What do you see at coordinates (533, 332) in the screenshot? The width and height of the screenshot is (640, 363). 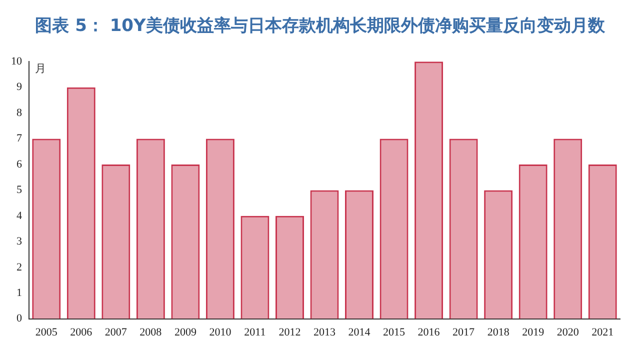 I see `x-tick-label: 2019` at bounding box center [533, 332].